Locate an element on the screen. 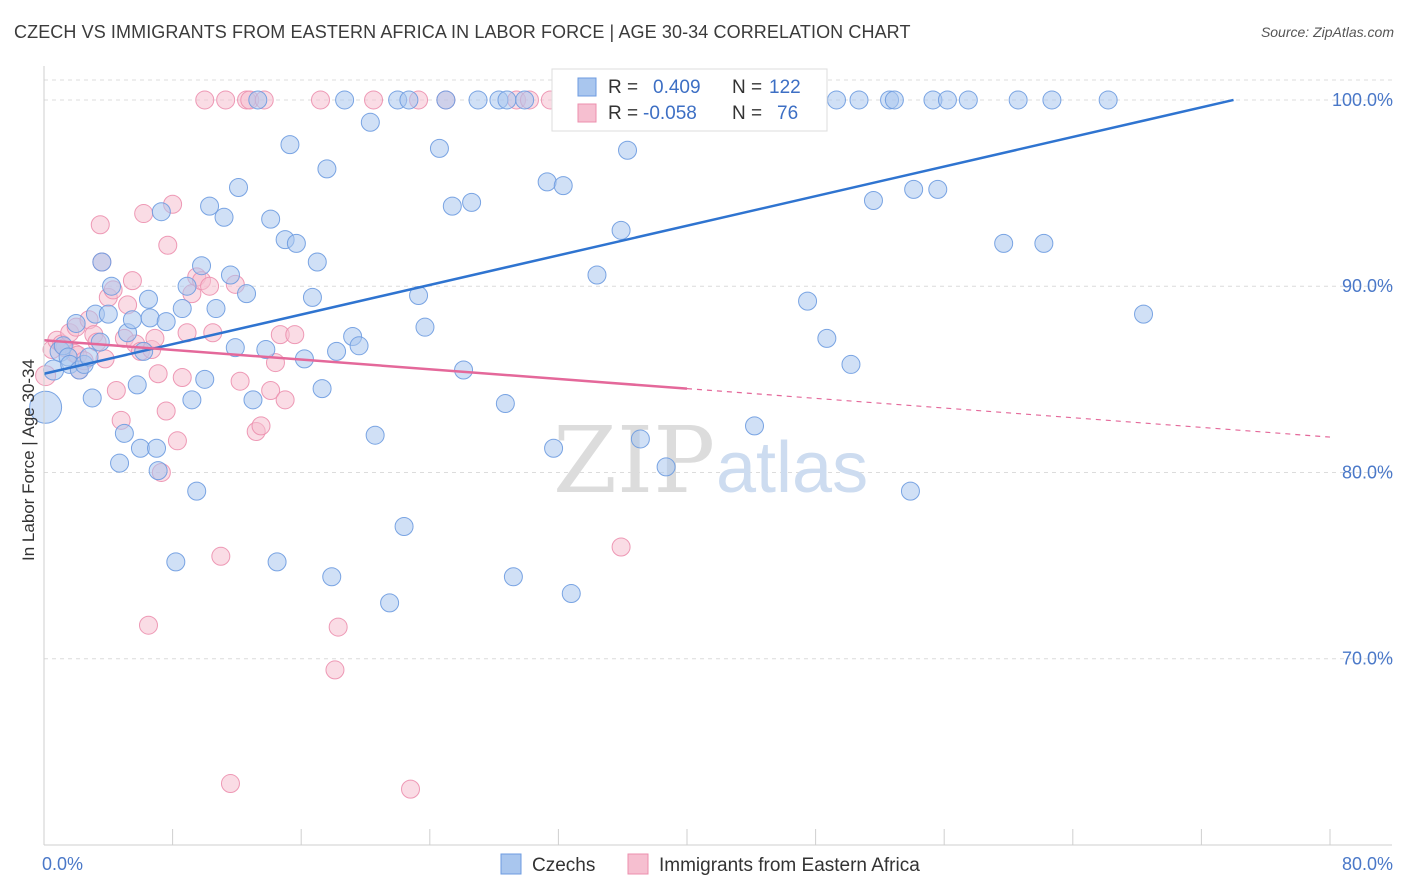 The width and height of the screenshot is (1406, 892). watermark-atlas-text: atlas is located at coordinates (792, 468).